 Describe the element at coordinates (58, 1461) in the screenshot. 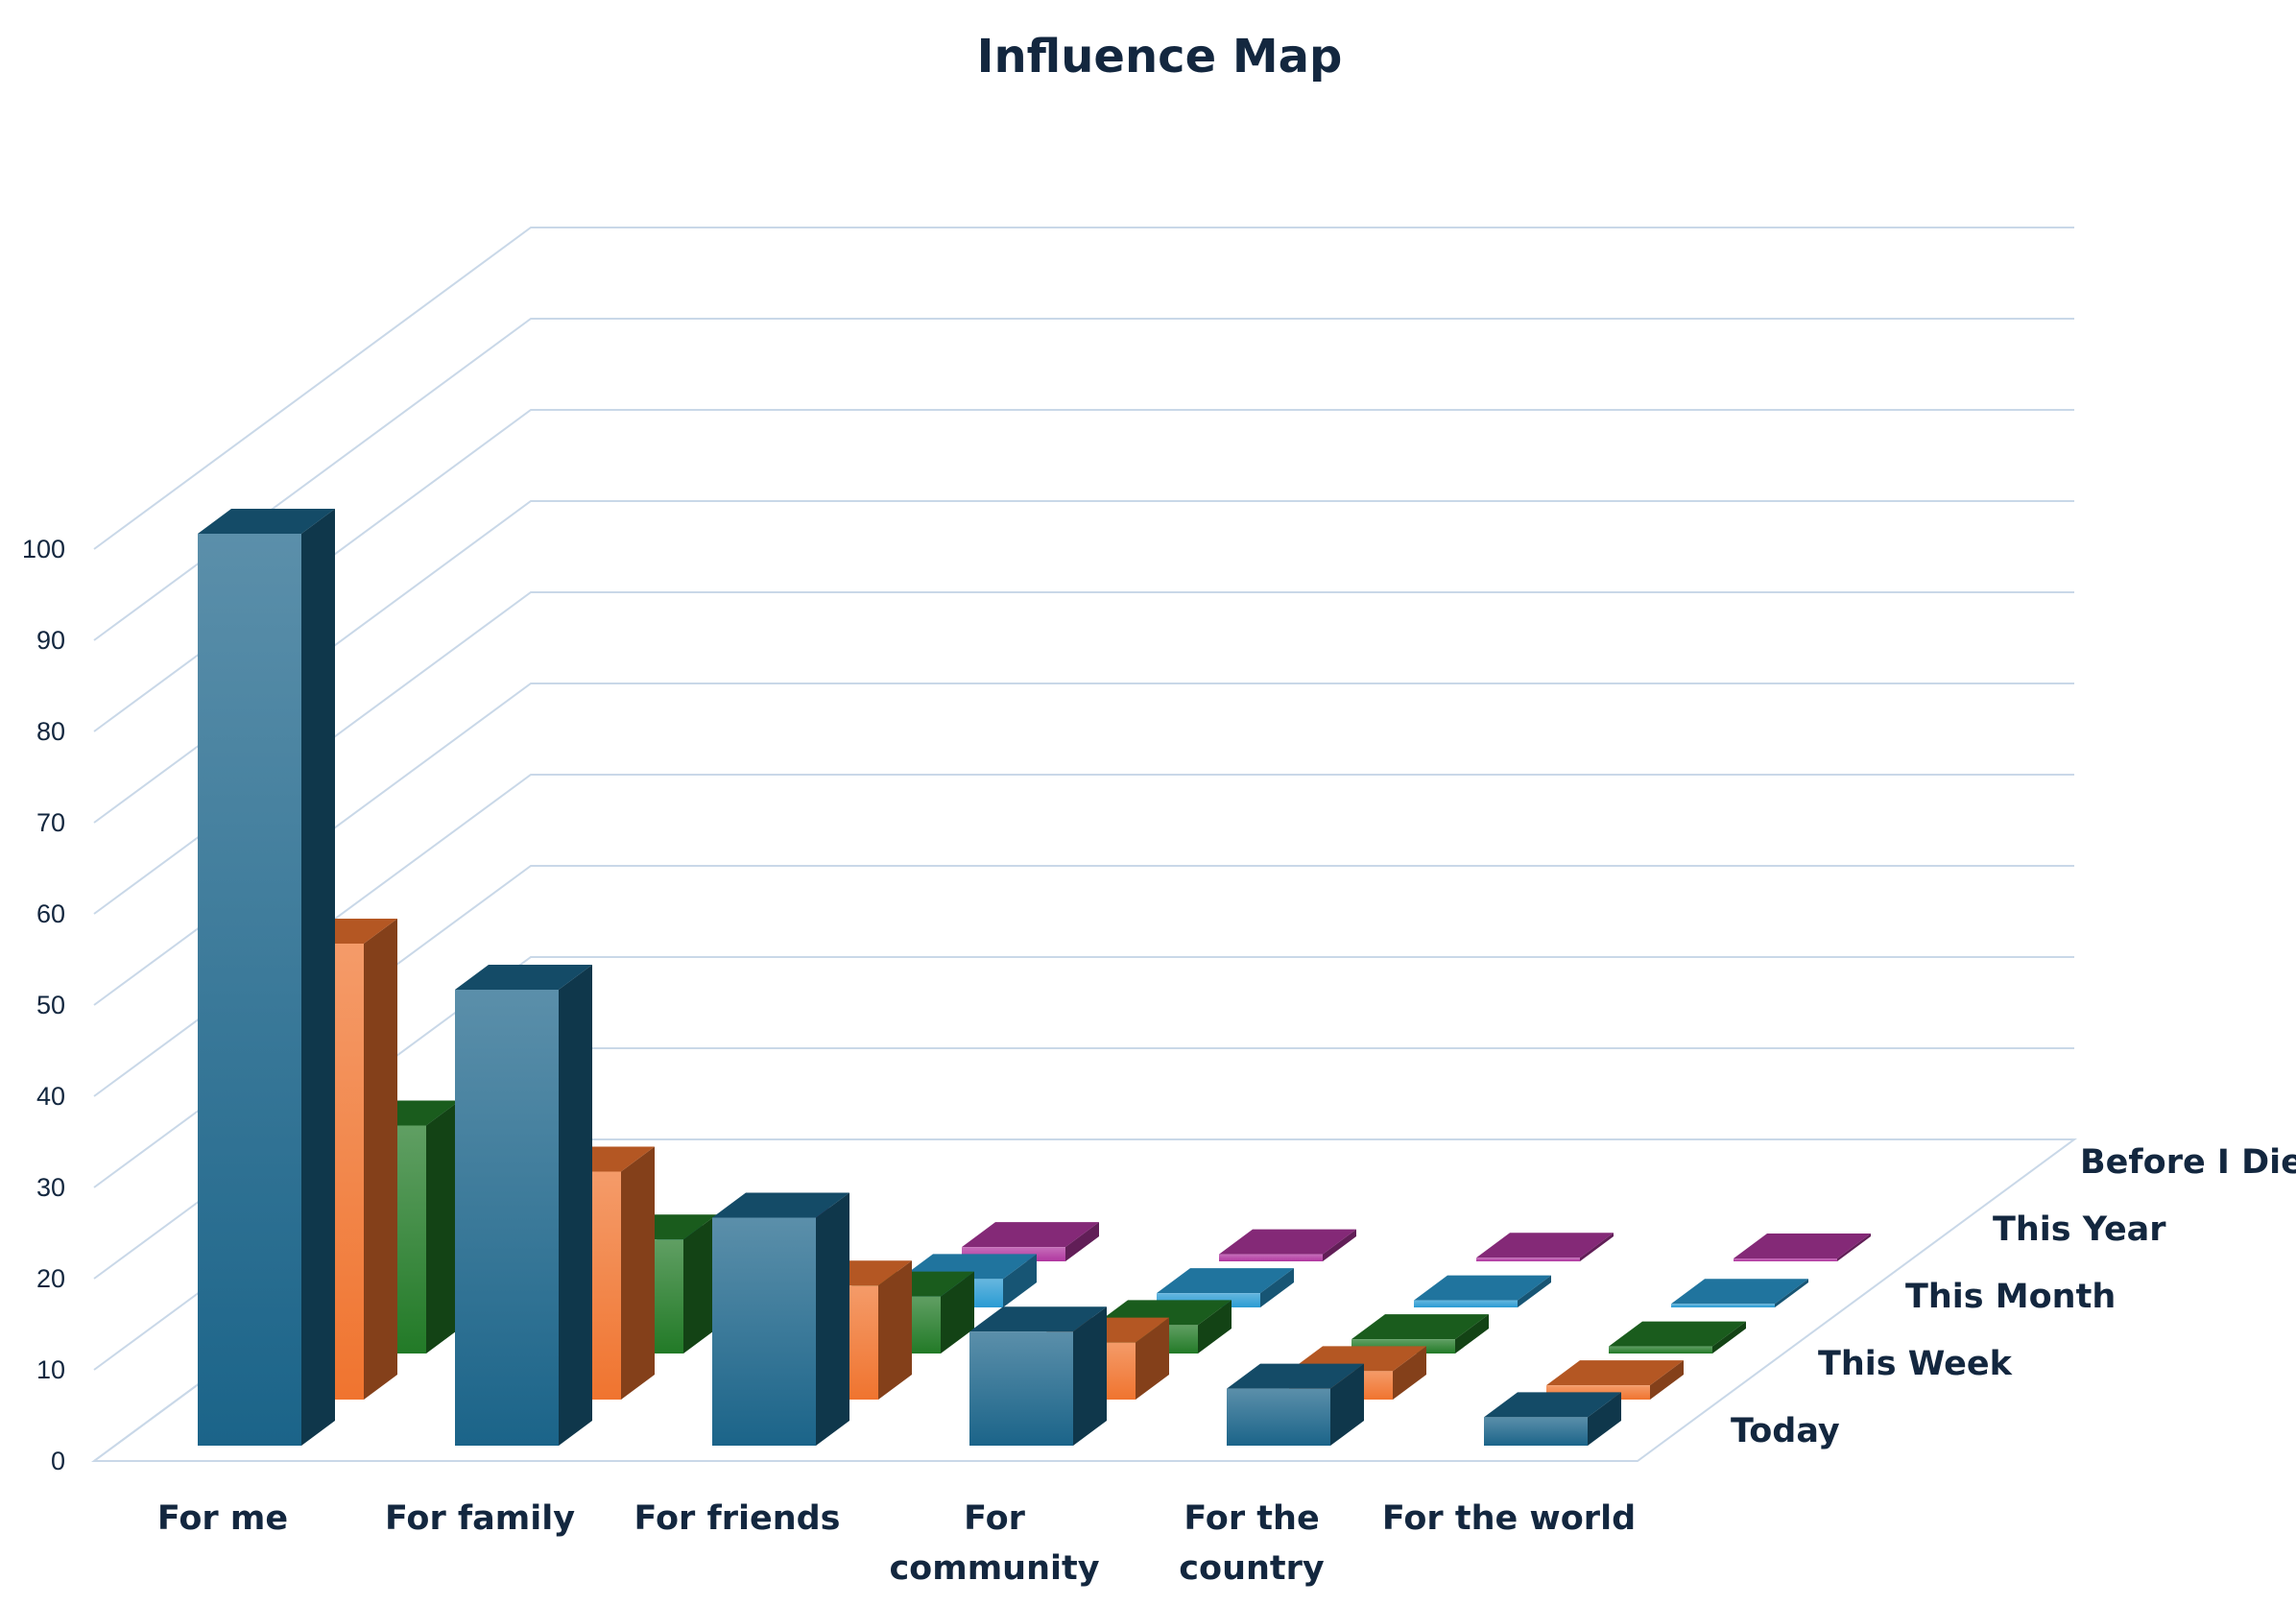

I see `y-tick-label-0: 0` at that location.